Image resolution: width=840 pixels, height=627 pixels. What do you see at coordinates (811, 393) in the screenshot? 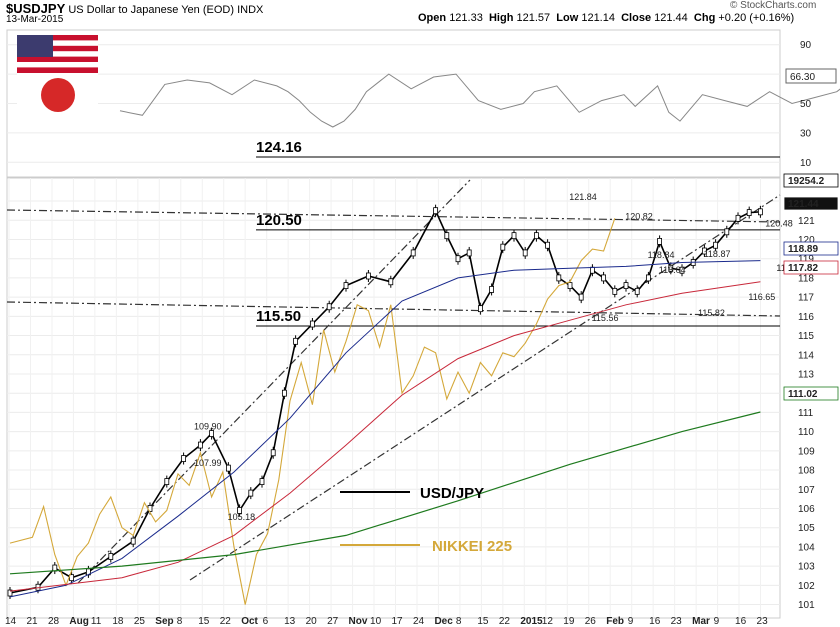
I see `ma200-value-label-box` at bounding box center [811, 393].